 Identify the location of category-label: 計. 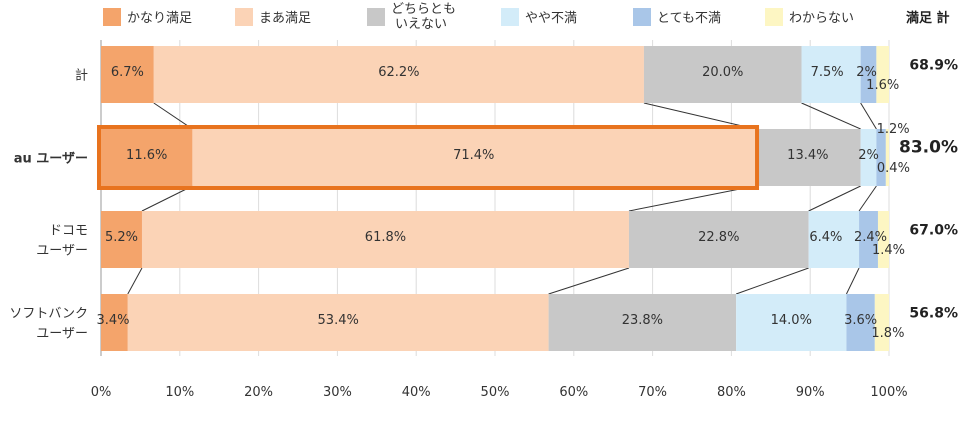
(81, 76).